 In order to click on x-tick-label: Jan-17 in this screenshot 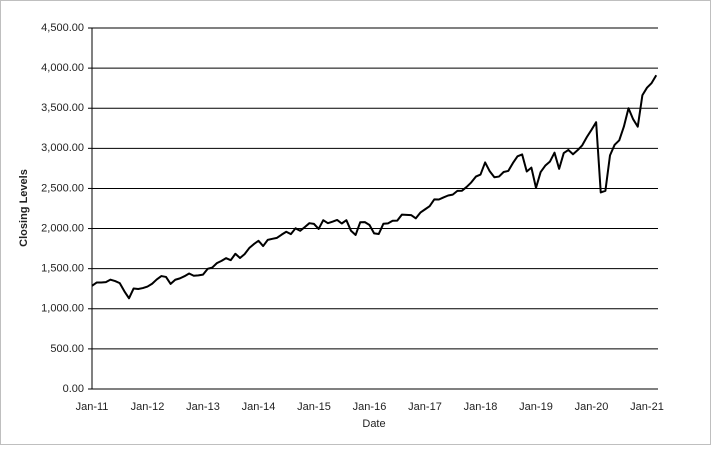, I will do `click(425, 407)`.